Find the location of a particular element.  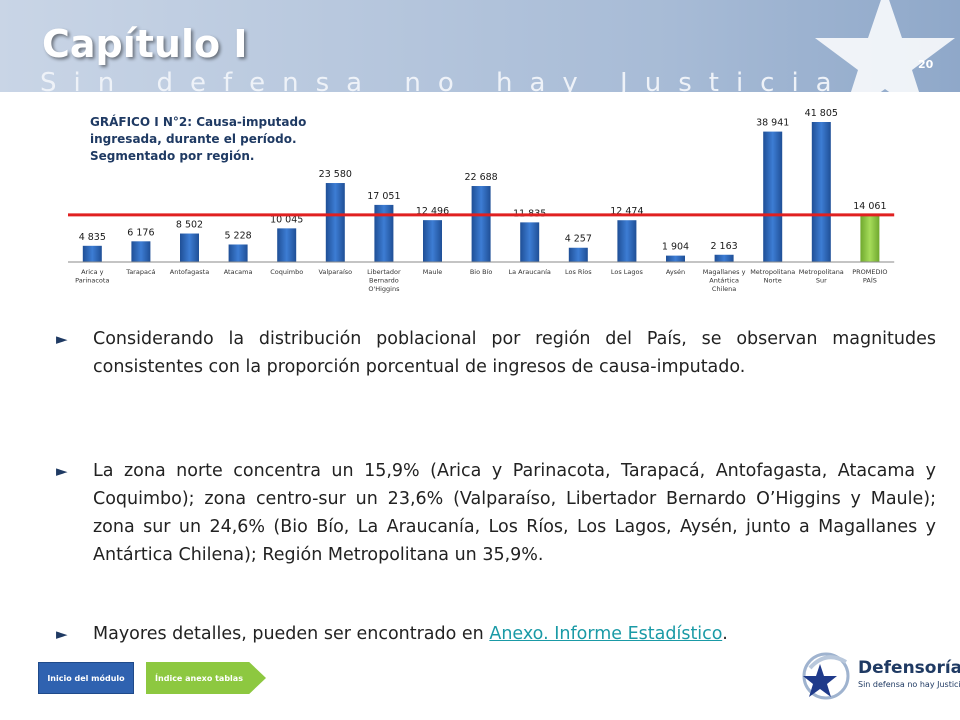

category-label: Metropolitana Sur is located at coordinates (821, 276).